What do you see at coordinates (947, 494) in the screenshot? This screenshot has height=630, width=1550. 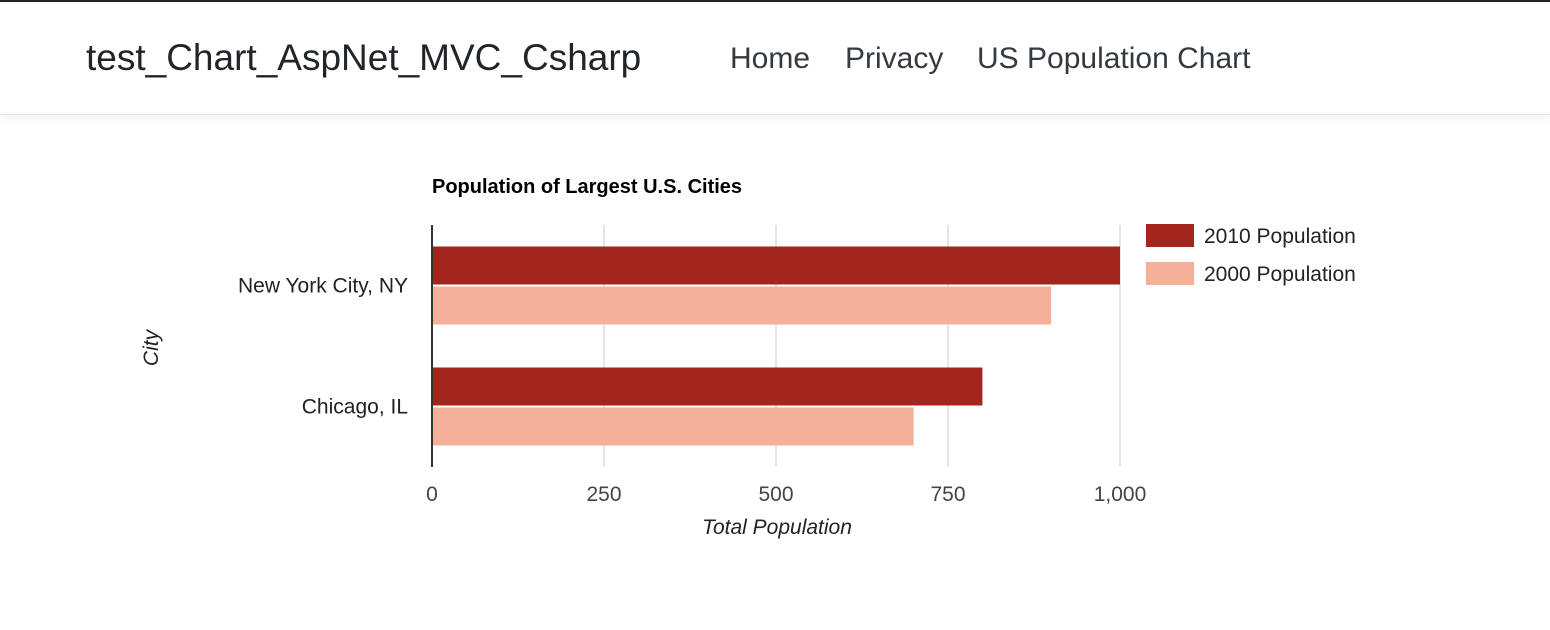 I see `x-tick-label: 750` at bounding box center [947, 494].